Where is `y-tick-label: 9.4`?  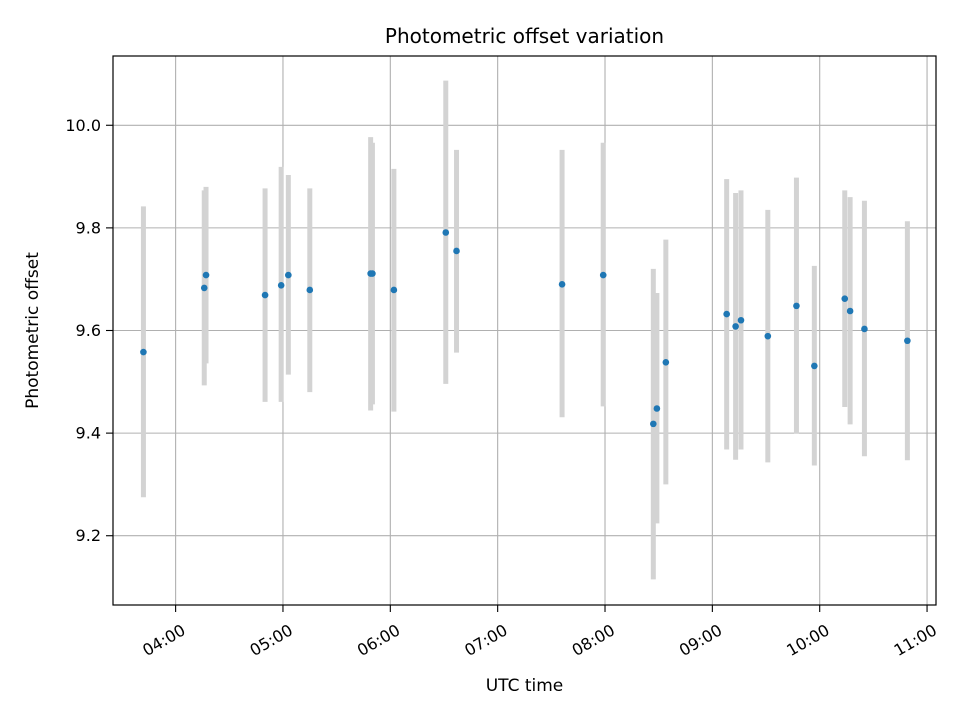
y-tick-label: 9.4 is located at coordinates (88, 433).